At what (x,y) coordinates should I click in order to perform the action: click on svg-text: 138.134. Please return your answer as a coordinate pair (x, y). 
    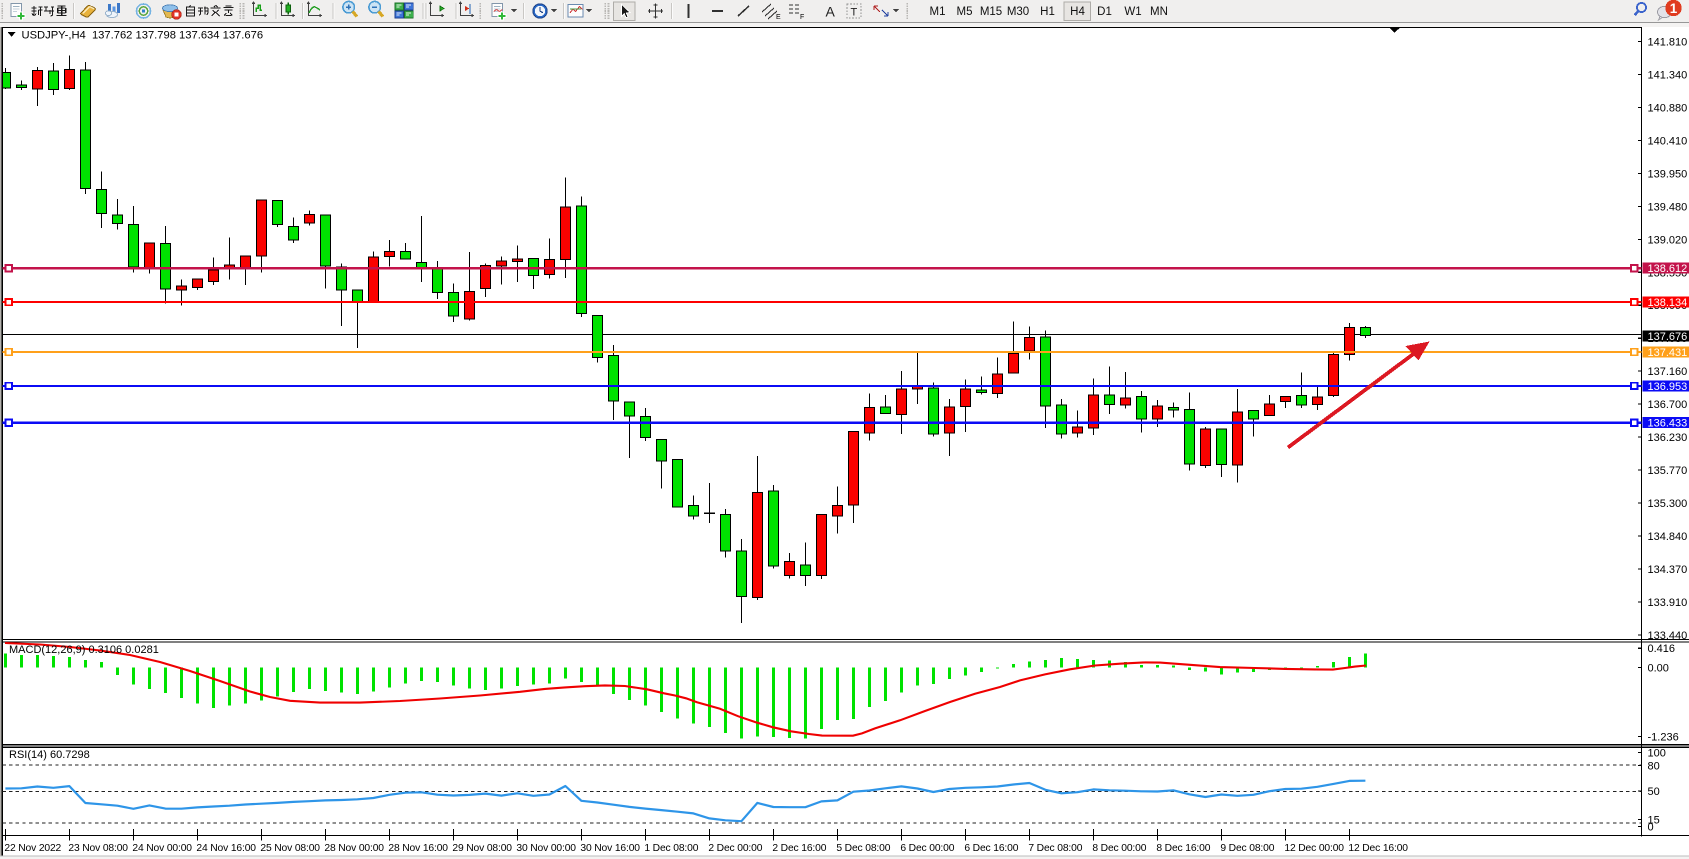
    Looking at the image, I should click on (1668, 303).